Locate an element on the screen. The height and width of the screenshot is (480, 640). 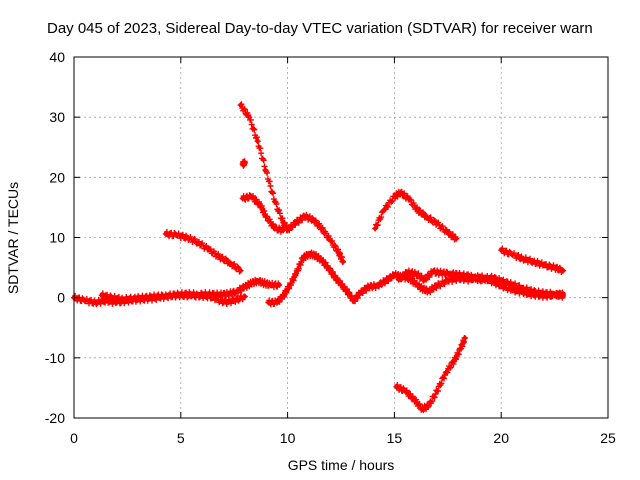
y-tick-label: 10 is located at coordinates (57, 238).